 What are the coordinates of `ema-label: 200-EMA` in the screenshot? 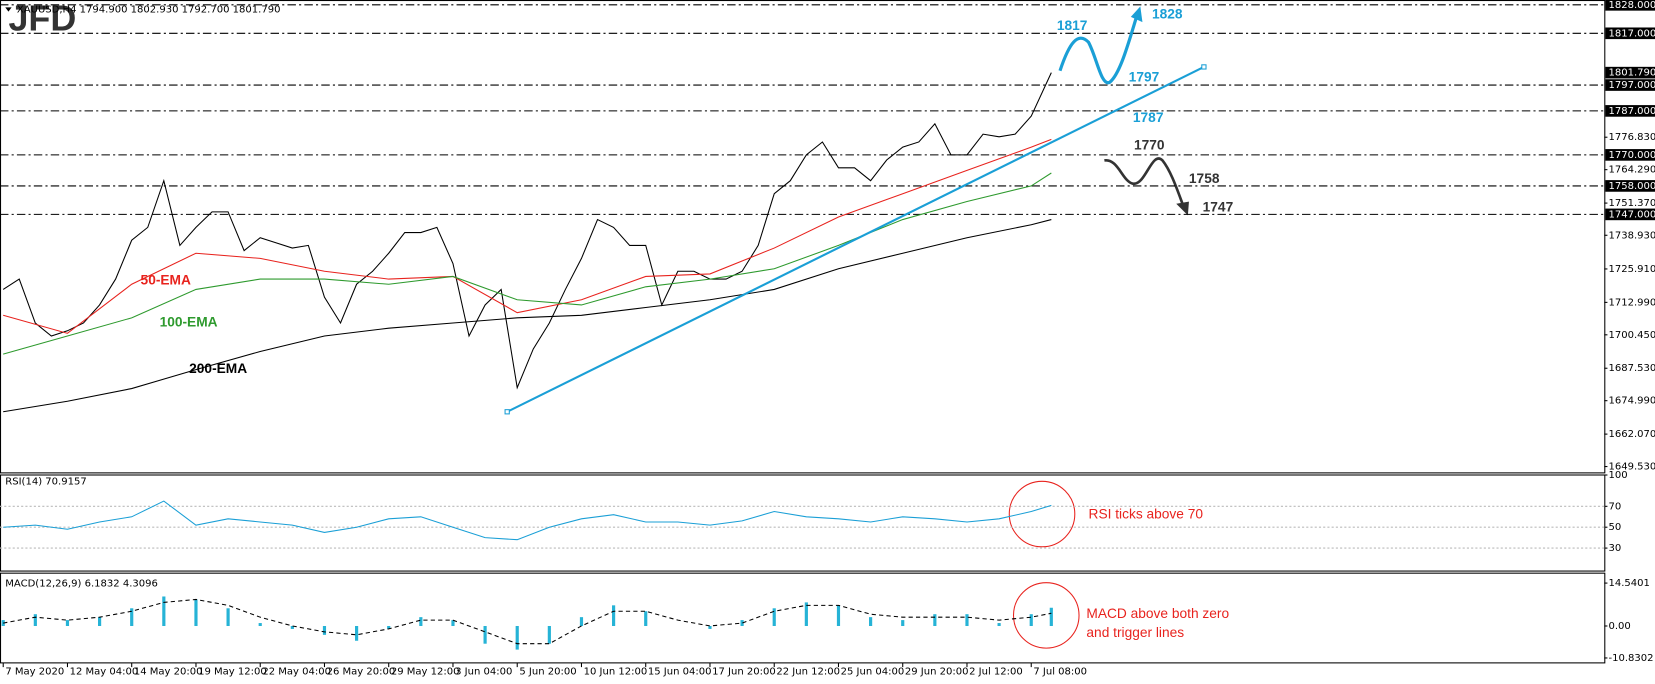 It's located at (218, 368).